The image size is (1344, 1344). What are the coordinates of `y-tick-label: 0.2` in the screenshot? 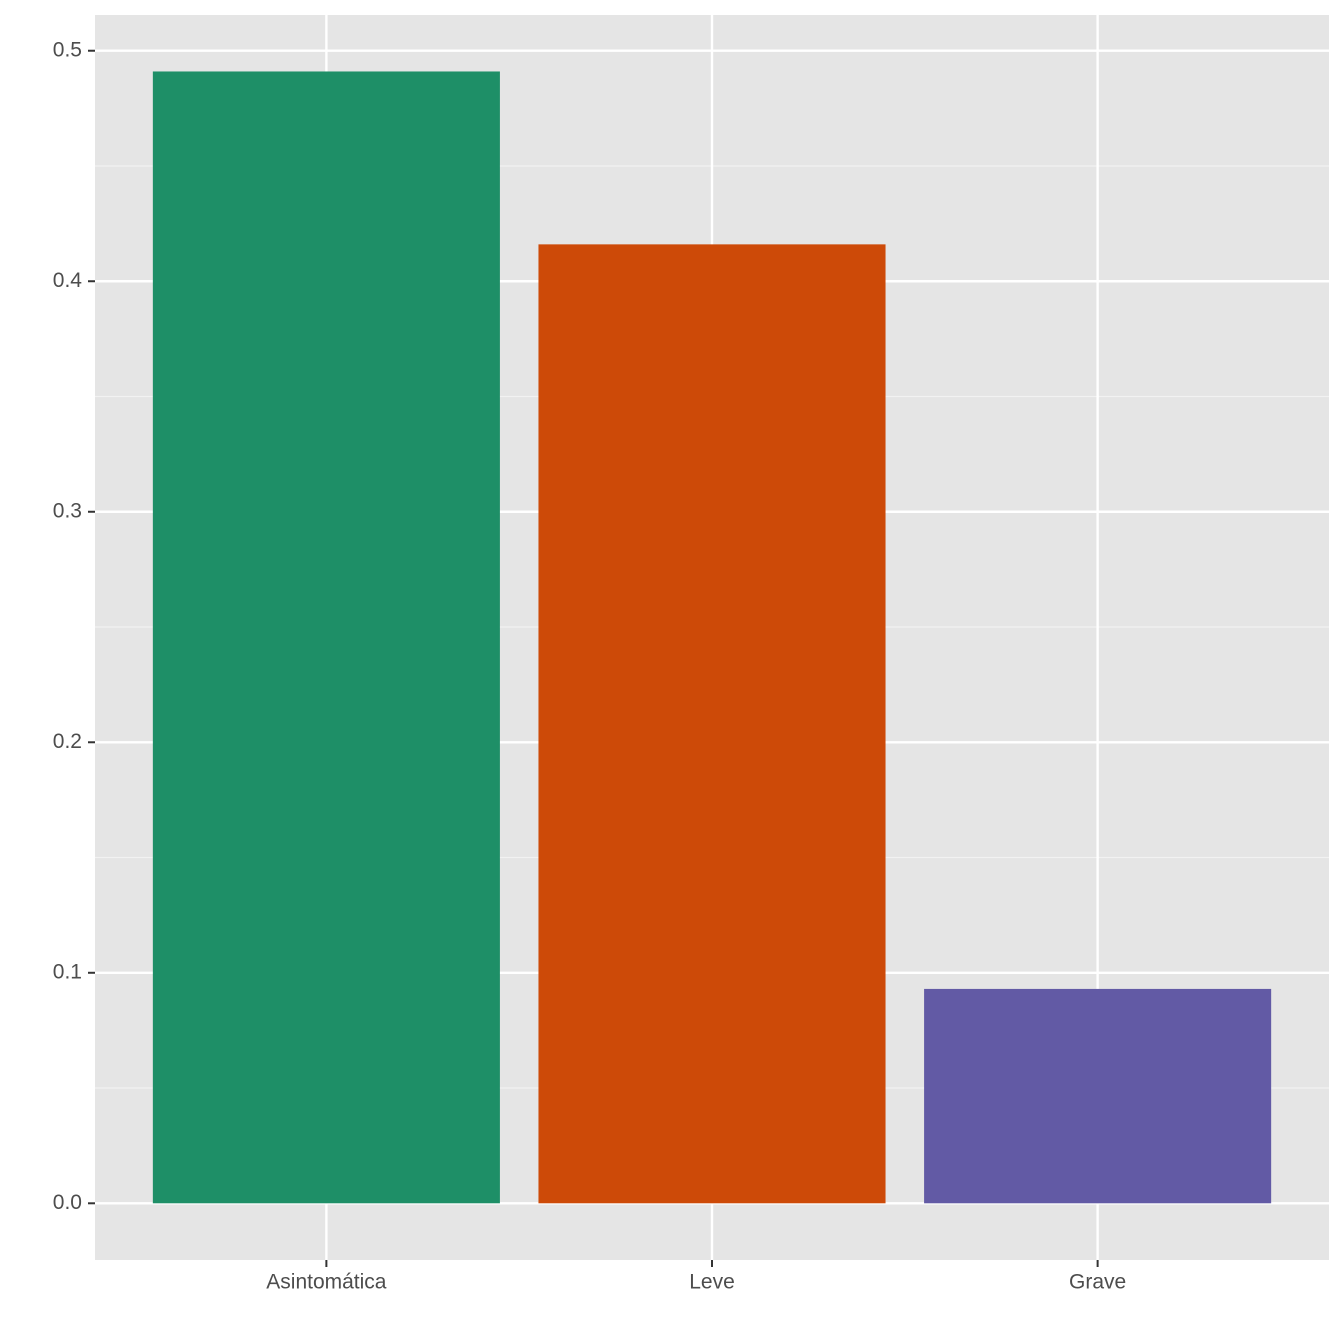 It's located at (67, 741).